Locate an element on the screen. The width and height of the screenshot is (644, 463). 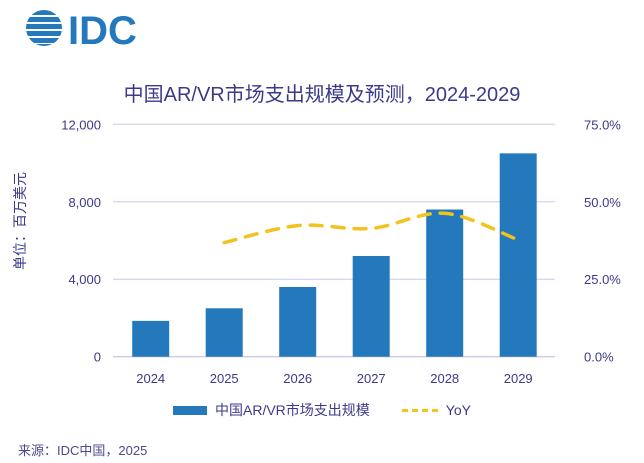
legend-line-label: YoY is located at coordinates (458, 410).